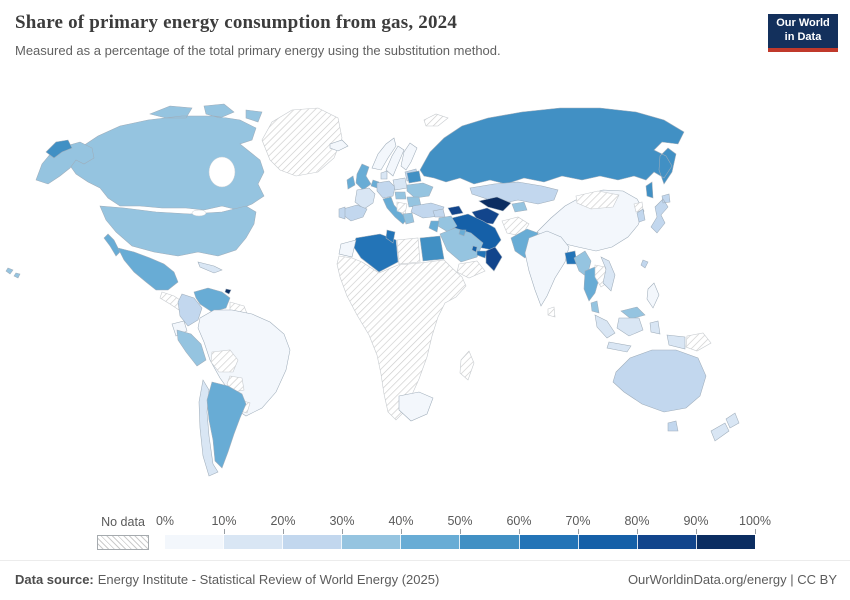 This screenshot has height=600, width=850. I want to click on country-syria, so click(439, 213).